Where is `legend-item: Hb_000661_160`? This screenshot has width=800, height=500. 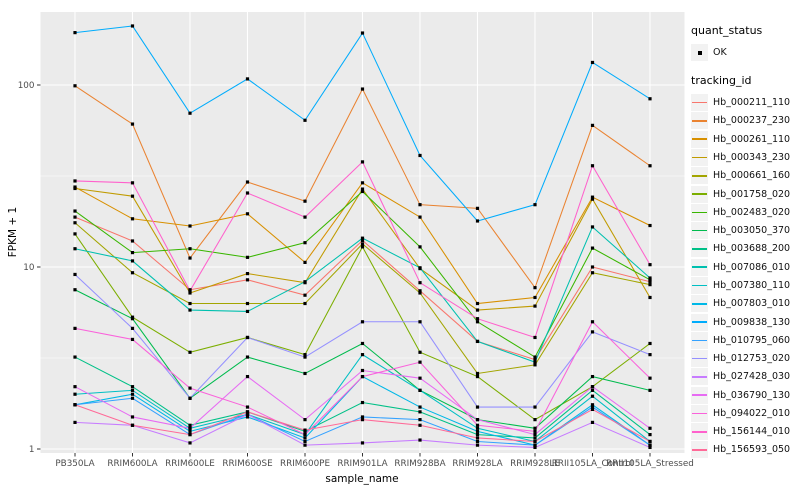
legend-item: Hb_000661_160 is located at coordinates (745, 176).